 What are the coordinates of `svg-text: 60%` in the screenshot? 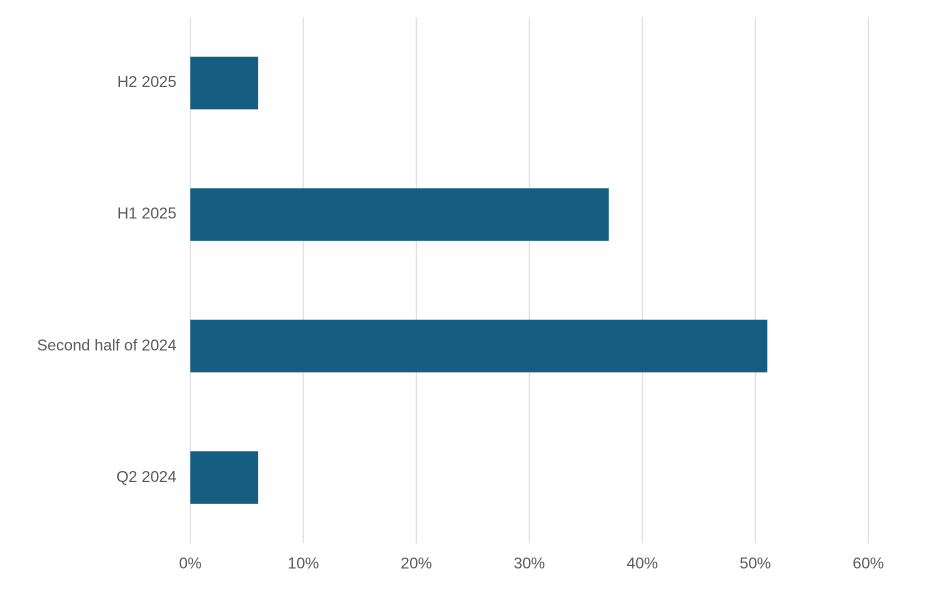 It's located at (868, 564).